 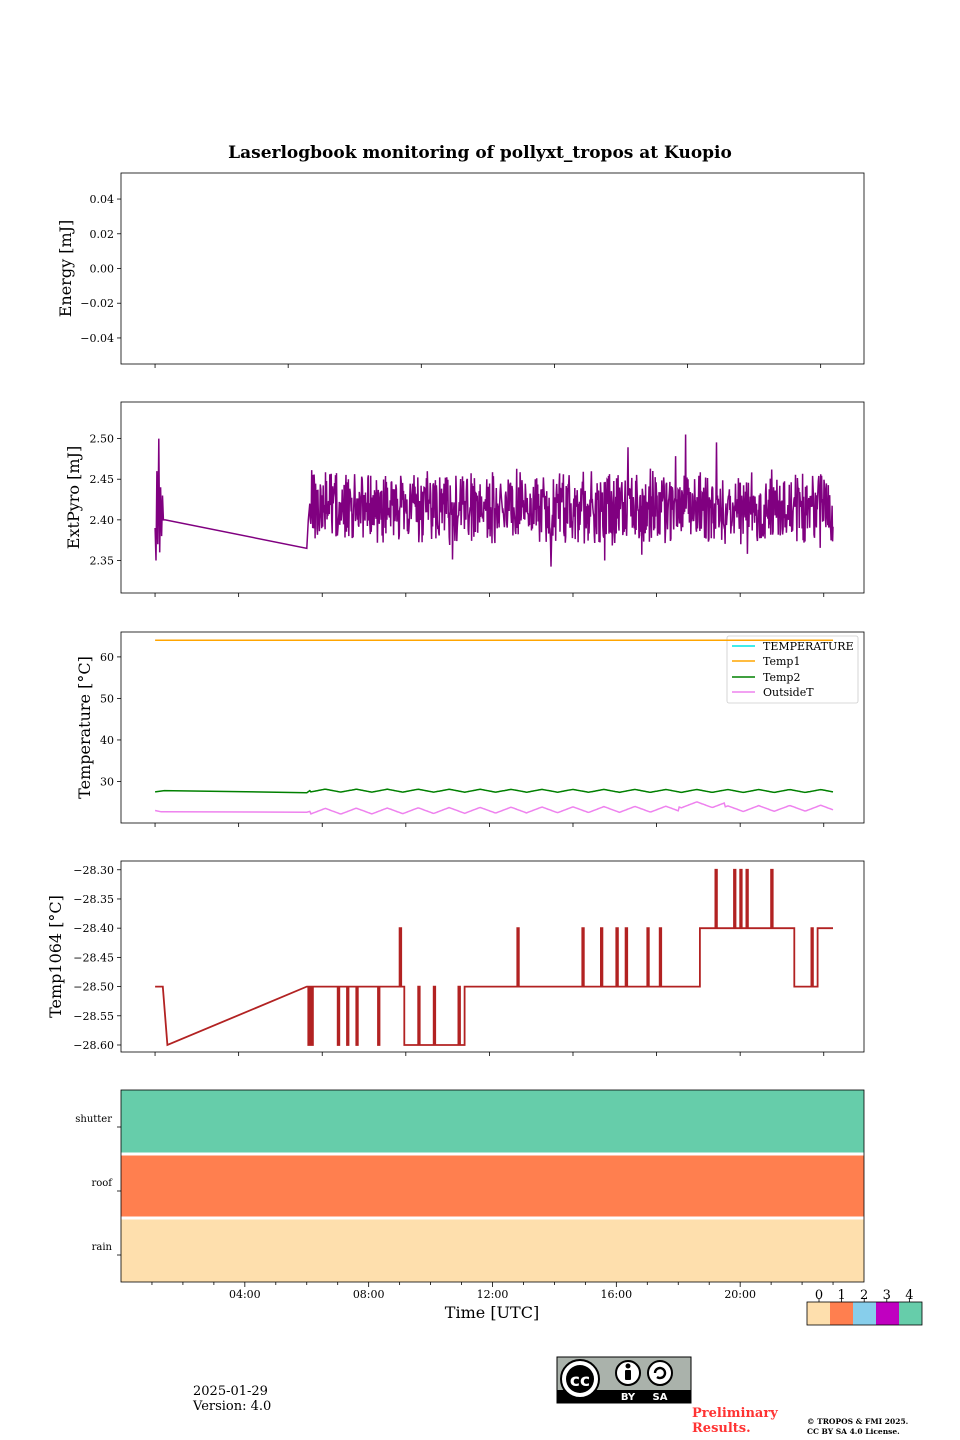 I want to click on extpyro-ytick-label: 2.35, so click(x=102, y=560).